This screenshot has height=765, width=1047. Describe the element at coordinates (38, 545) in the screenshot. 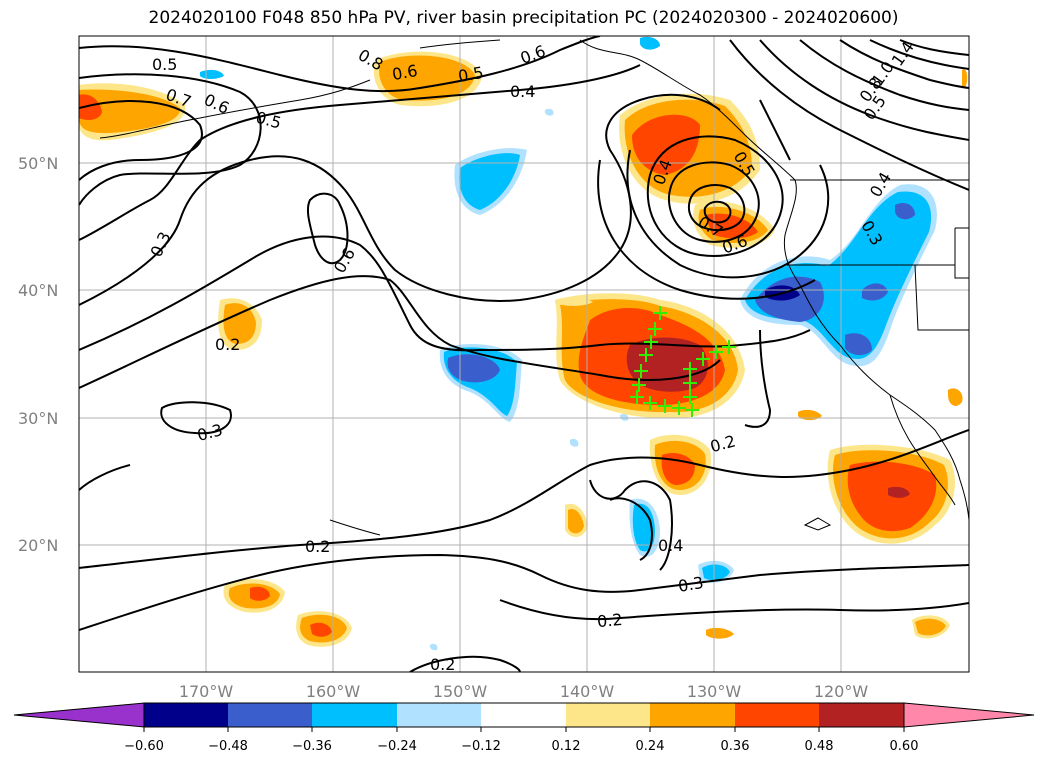

I see `lat-label: 20°N` at that location.